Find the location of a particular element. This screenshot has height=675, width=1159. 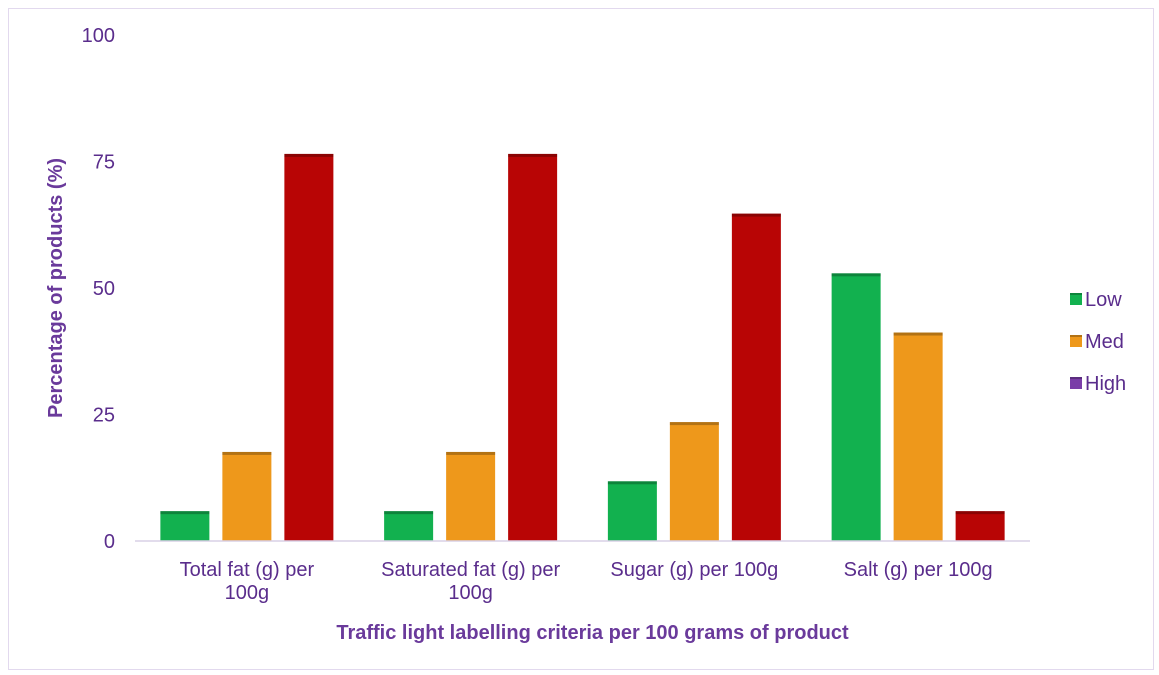

x-category-label: Salt (g) per 100g is located at coordinates (918, 570).